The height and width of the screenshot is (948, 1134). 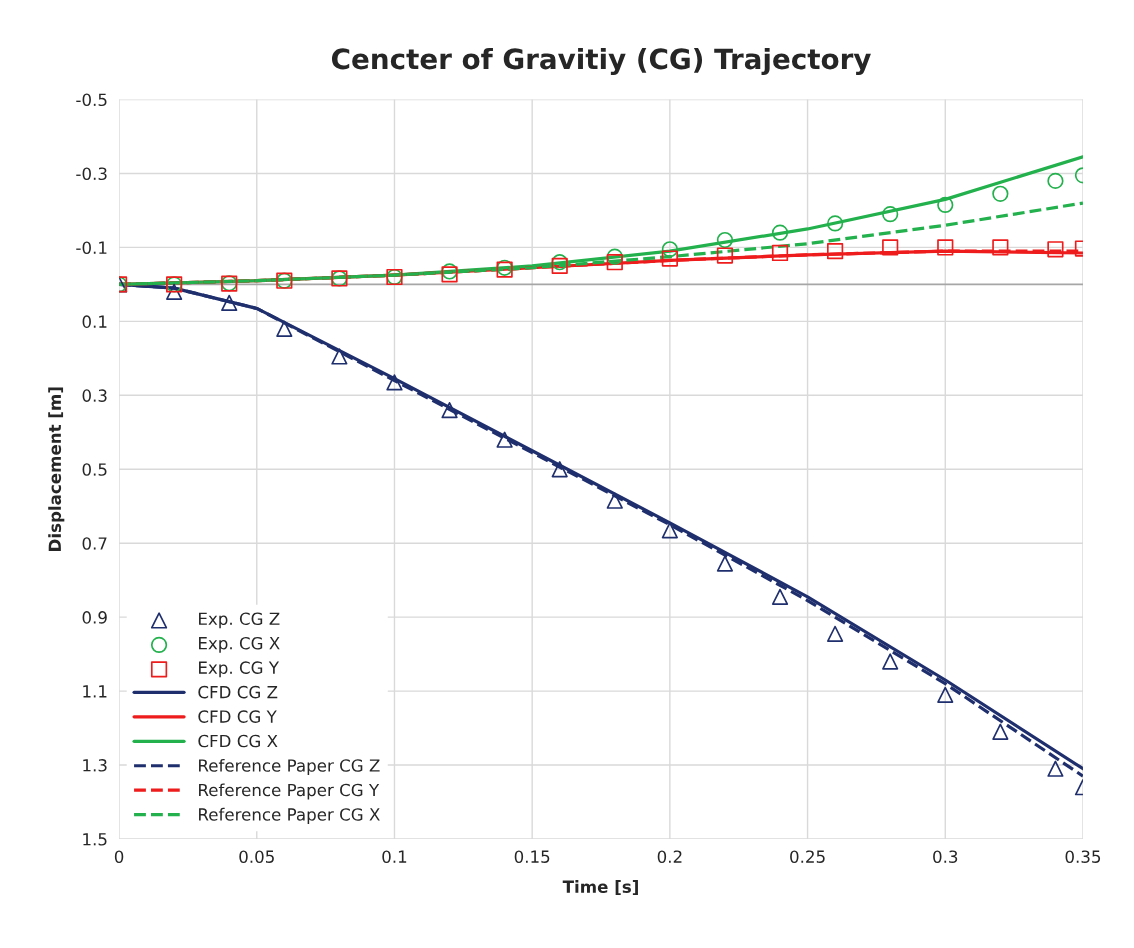 What do you see at coordinates (532, 856) in the screenshot?
I see `x-tick-label: 0.15` at bounding box center [532, 856].